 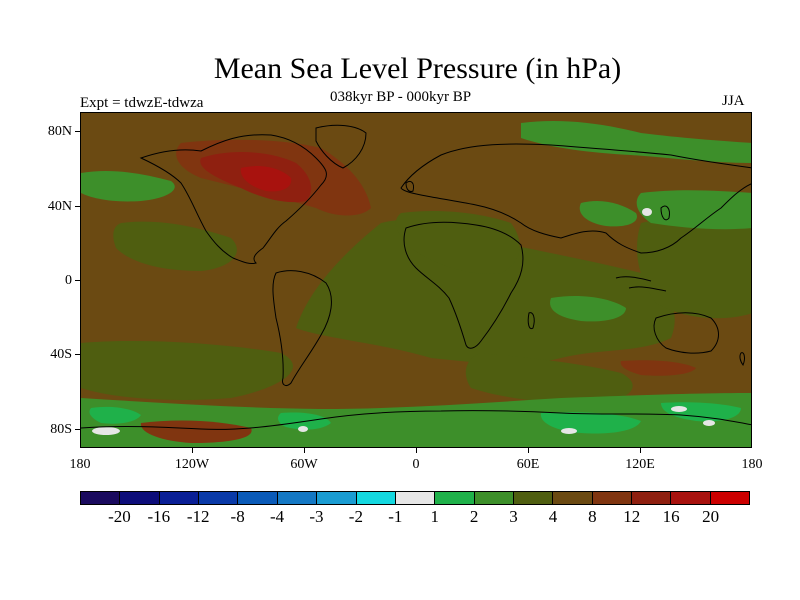 What do you see at coordinates (409, 186) in the screenshot?
I see `coast-uk` at bounding box center [409, 186].